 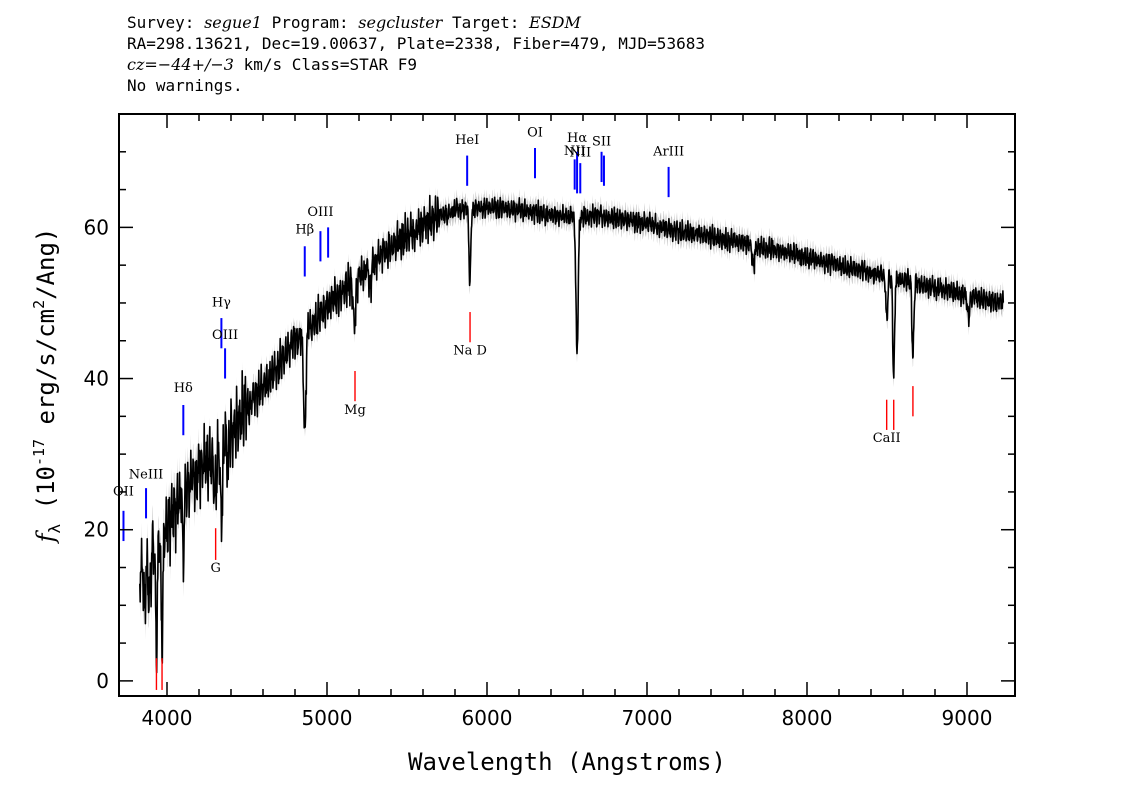 What do you see at coordinates (47, 386) in the screenshot?
I see `y-axis-title: fλ (10-17 erg/s/cm2/Ang)` at bounding box center [47, 386].